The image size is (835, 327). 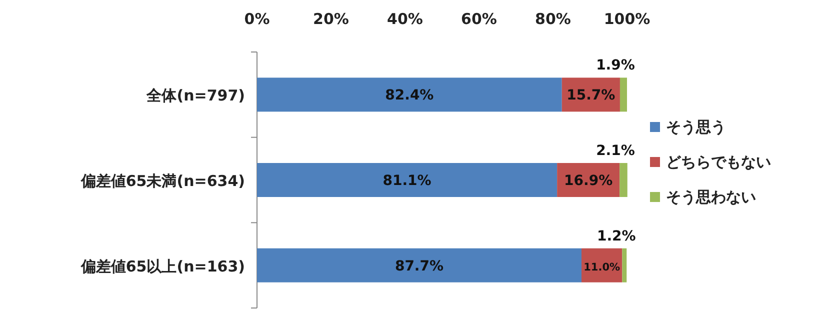 I want to click on legend-label: そう思う, so click(x=696, y=127).